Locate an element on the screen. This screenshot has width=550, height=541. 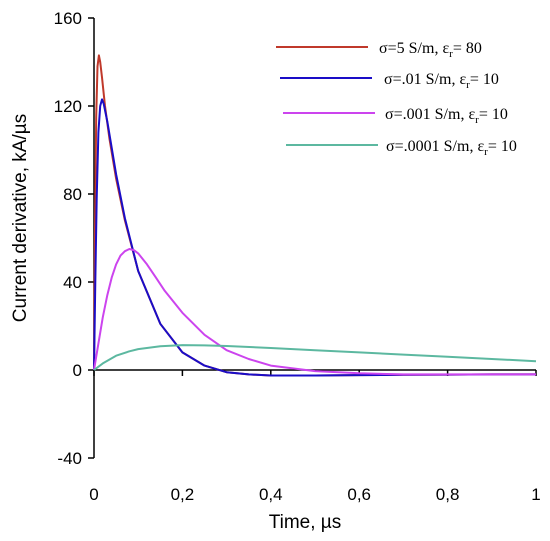
x-tick-label: 0,6 is located at coordinates (359, 494).